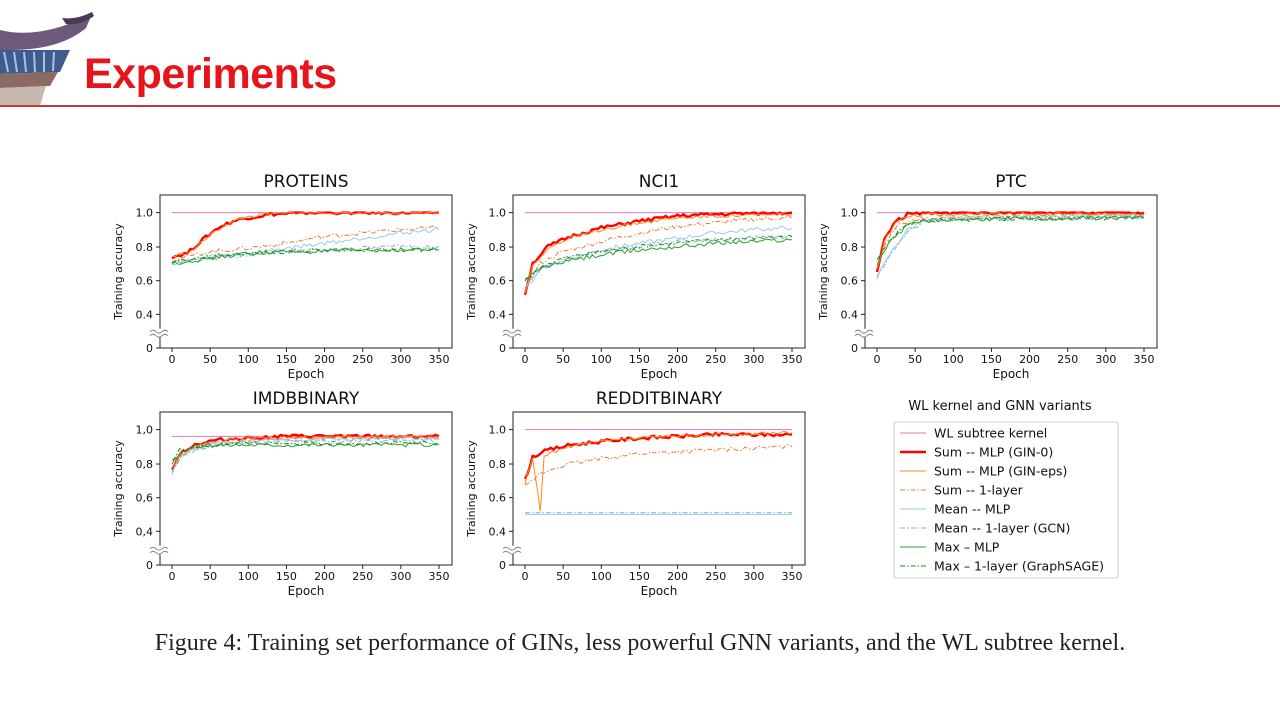 The width and height of the screenshot is (1280, 720). What do you see at coordinates (1019, 566) in the screenshot?
I see `legend-label-max_sage: Max – 1-layer (GraphSAGE)` at bounding box center [1019, 566].